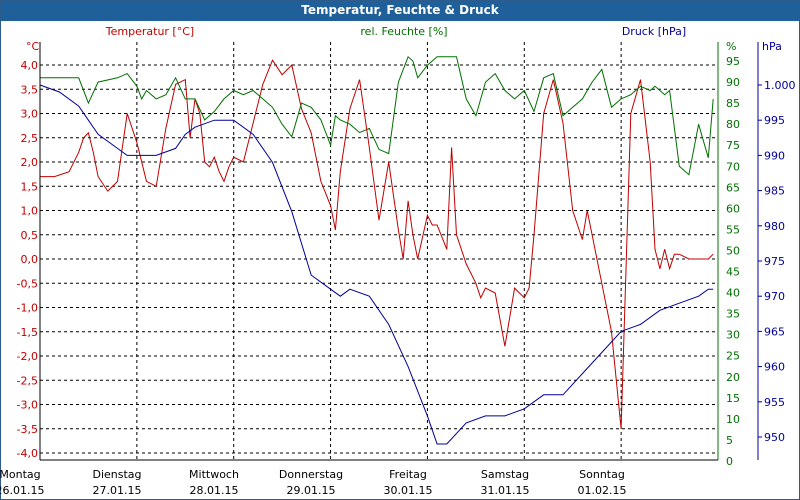  What do you see at coordinates (311, 474) in the screenshot?
I see `day-label: Donnerstag` at bounding box center [311, 474].